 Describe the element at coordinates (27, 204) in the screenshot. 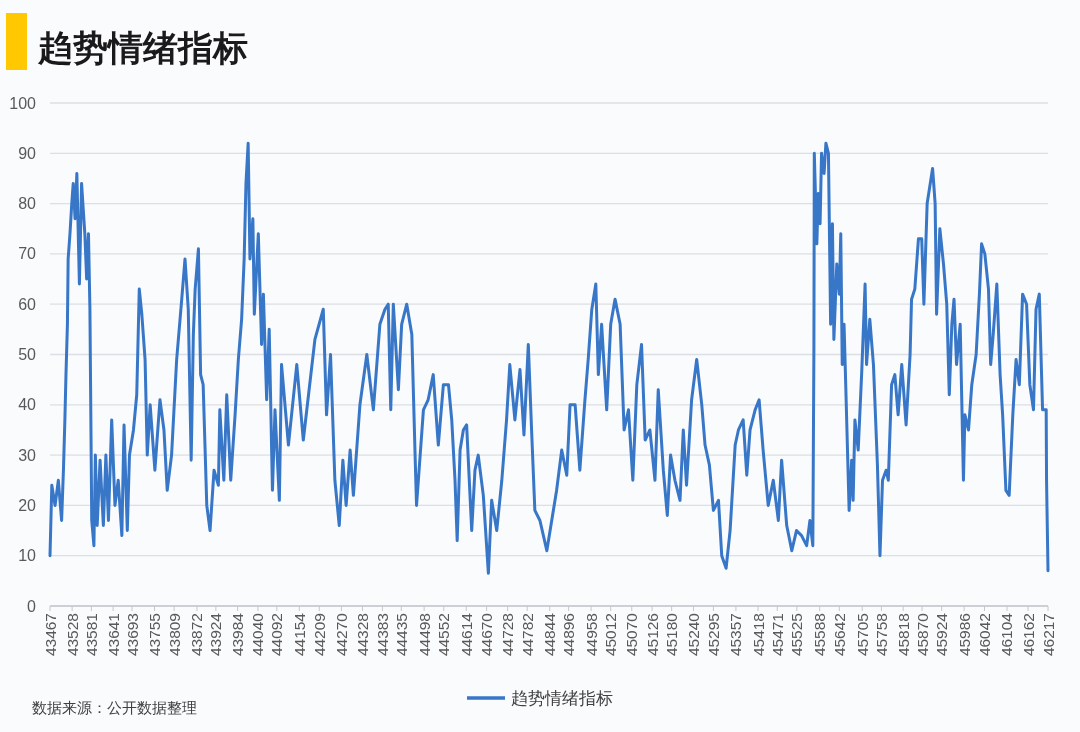

I see `y-tick-label: 80` at that location.